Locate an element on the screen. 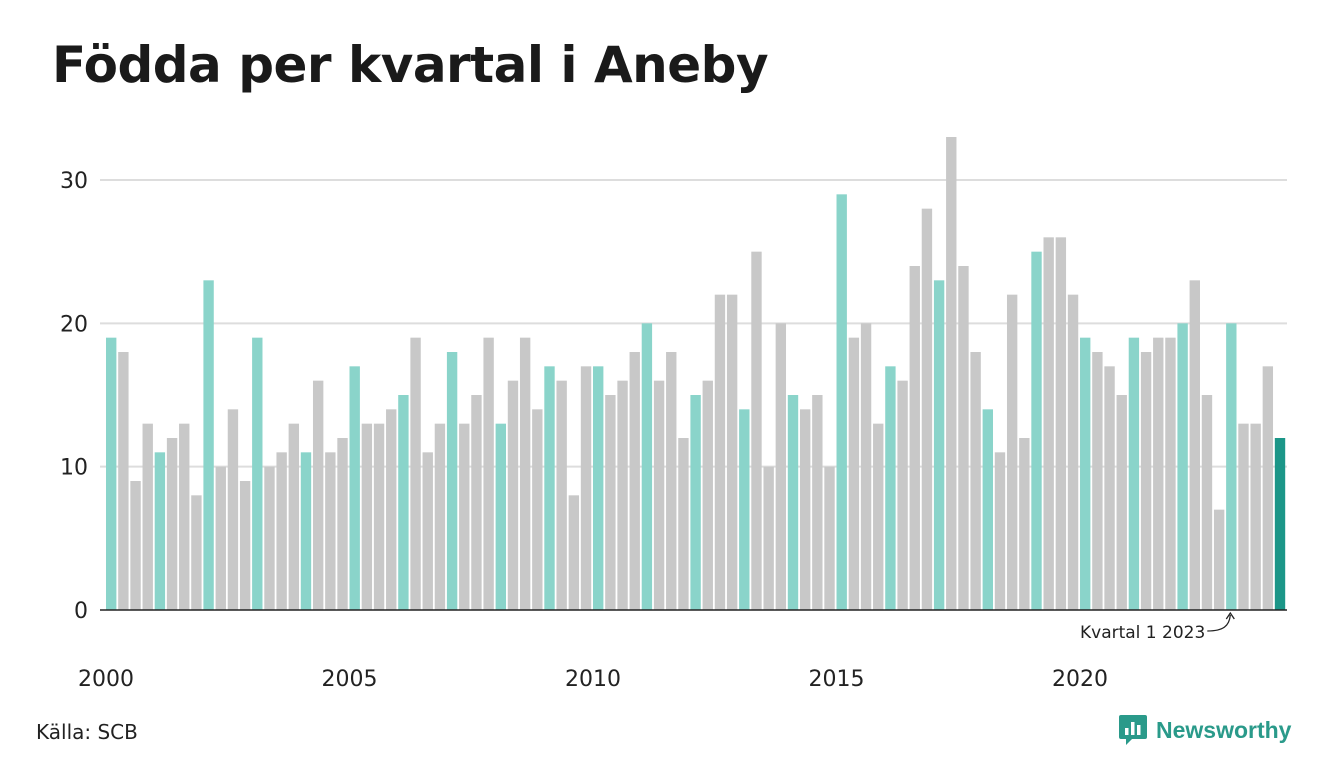 Image resolution: width=1340 pixels, height=780 pixels. annotation-arrowhead is located at coordinates (1230, 615).